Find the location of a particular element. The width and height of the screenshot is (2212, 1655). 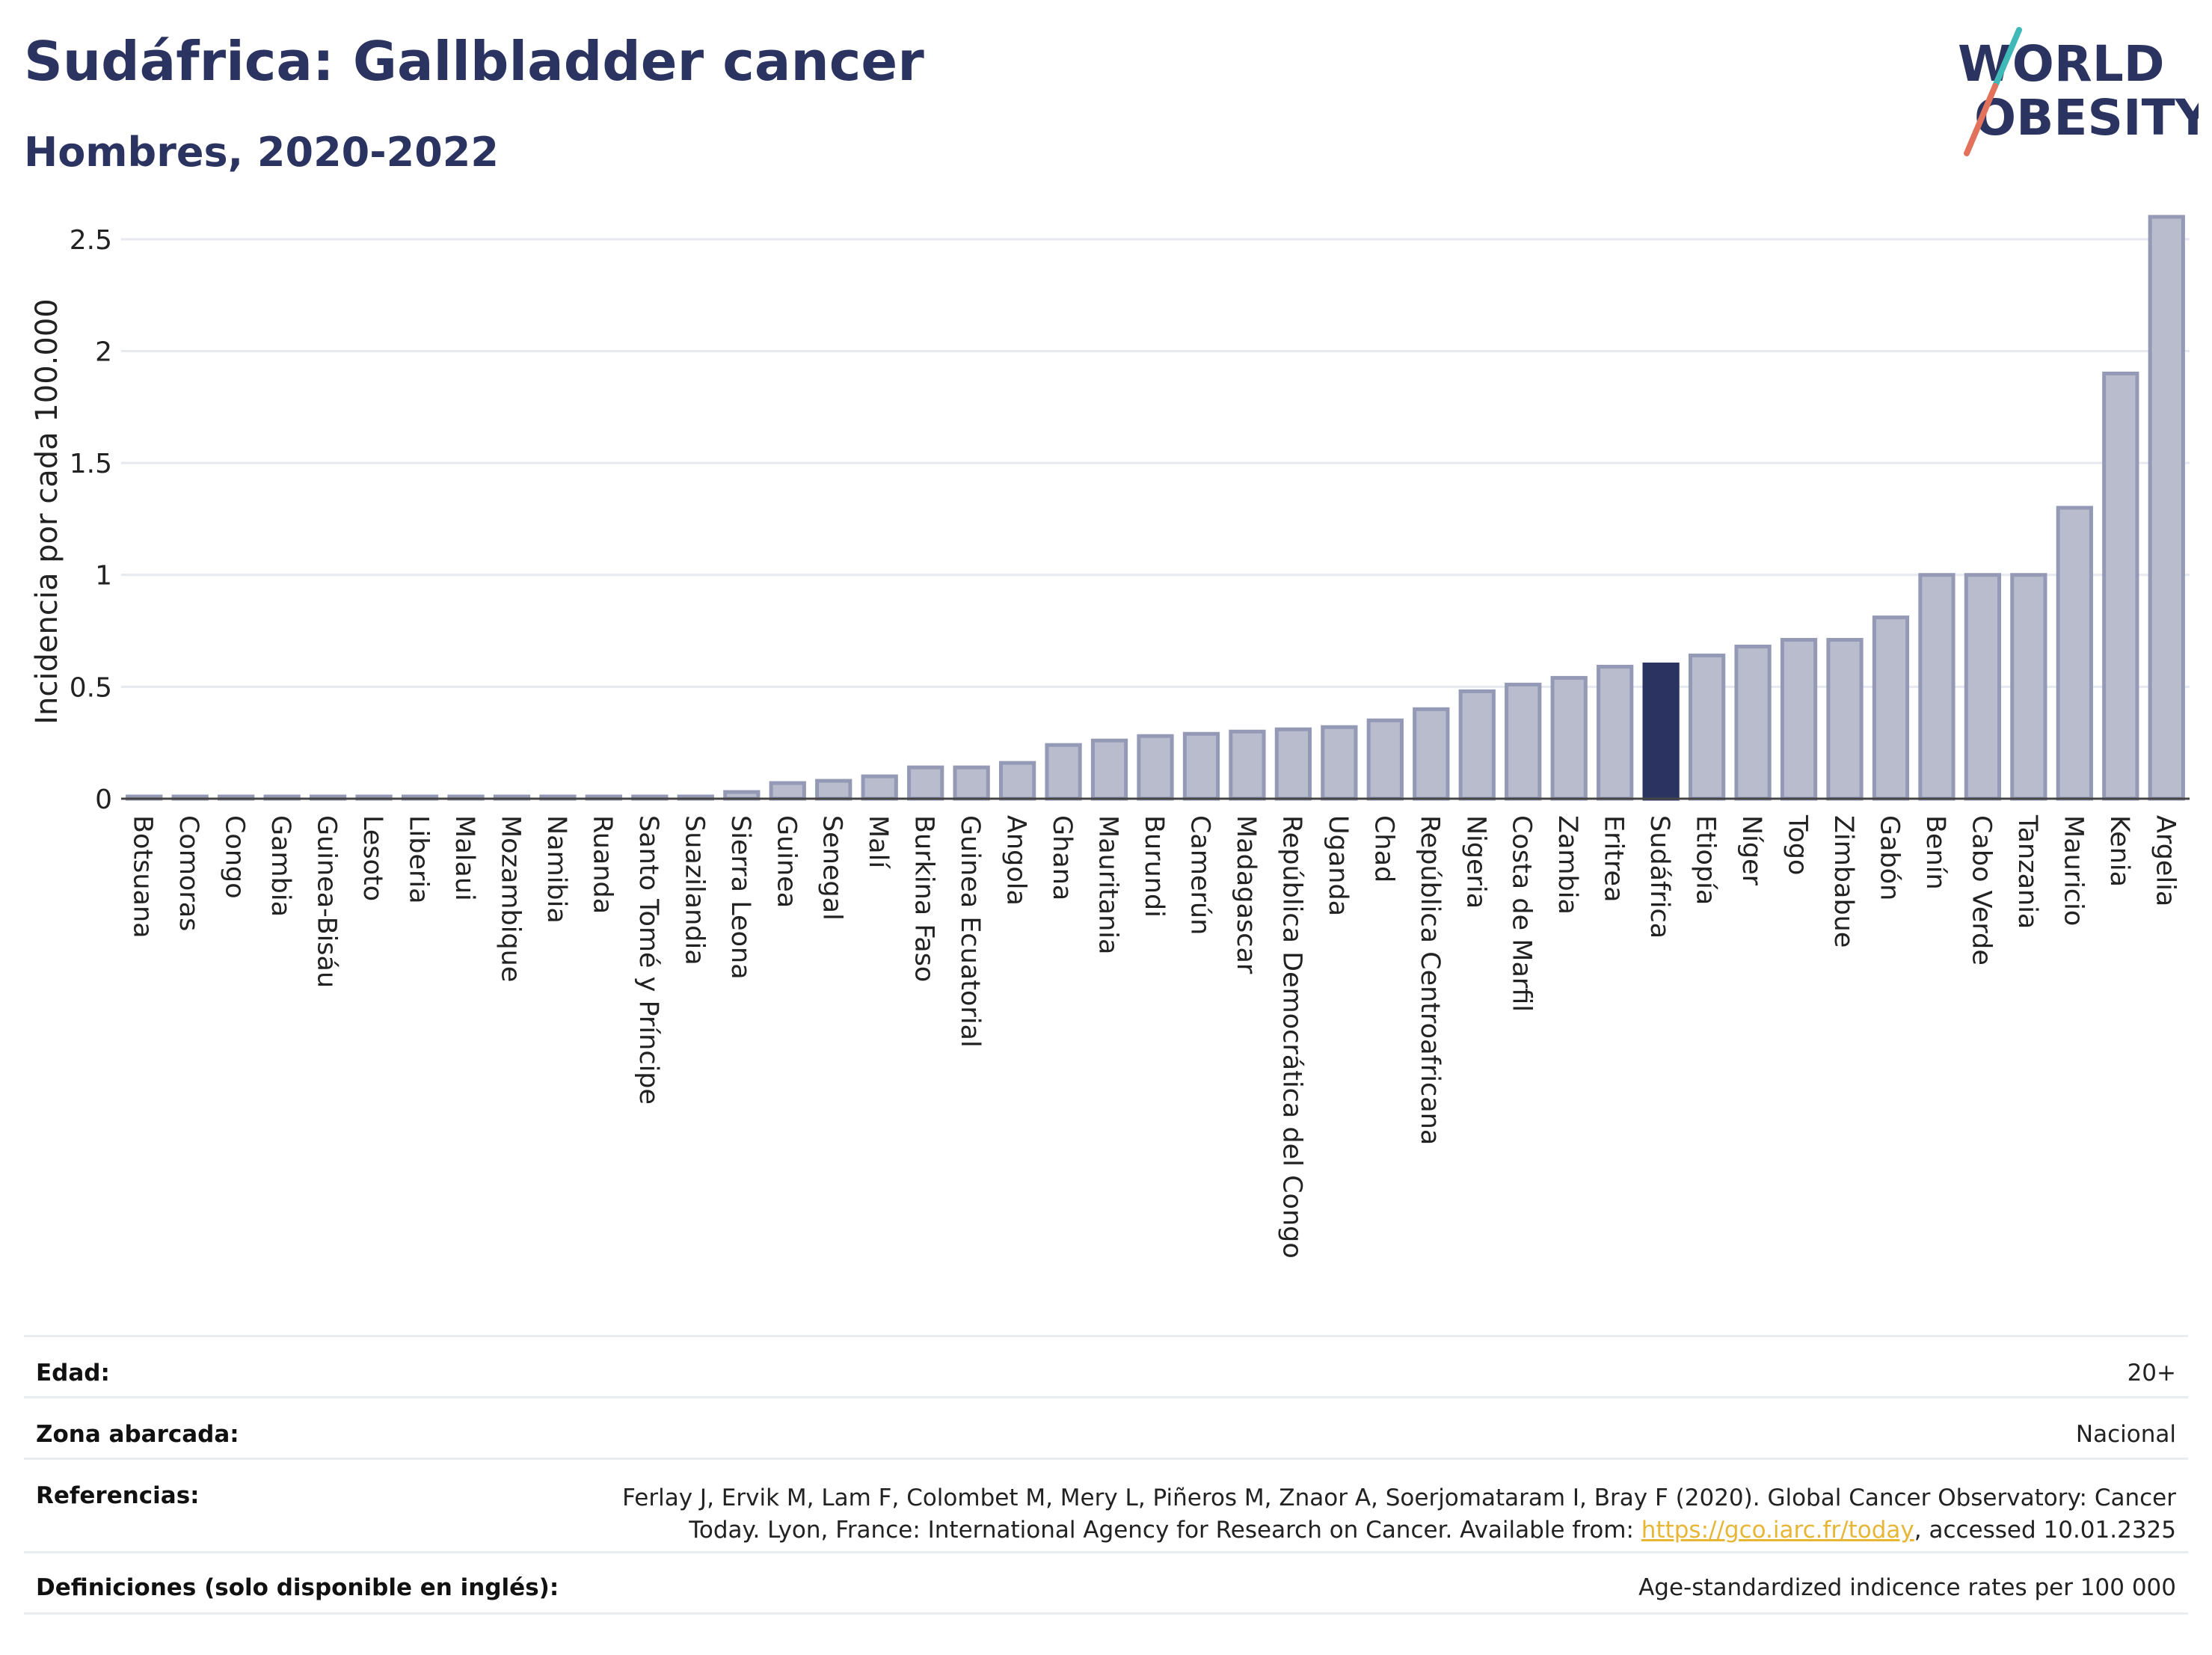

y-tick-label: 2 is located at coordinates (103, 352).